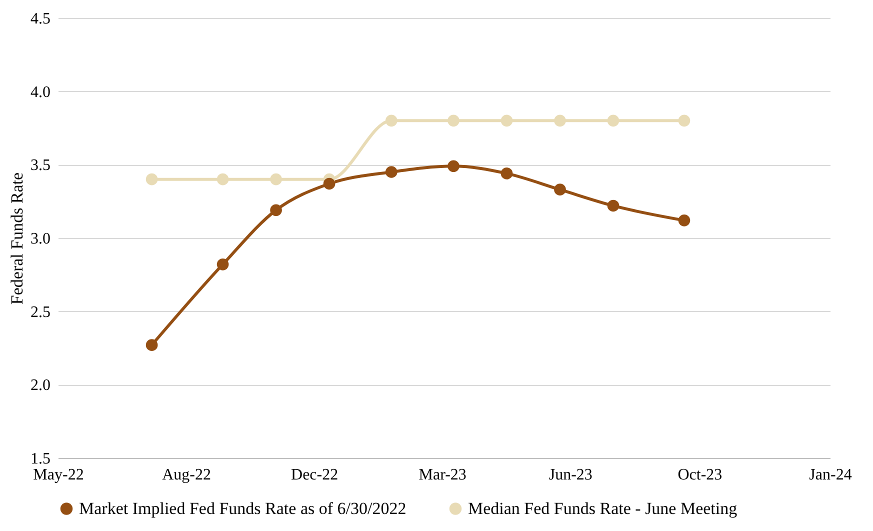 The image size is (873, 531). What do you see at coordinates (700, 475) in the screenshot?
I see `x-tick-label: Oct-23` at bounding box center [700, 475].